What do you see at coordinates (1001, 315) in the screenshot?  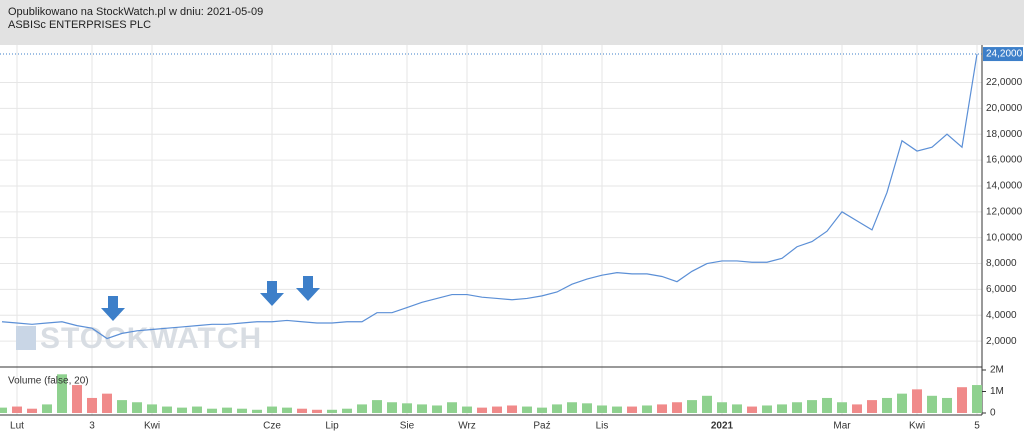 I see `y-tick-label: 4,0000` at bounding box center [1001, 315].